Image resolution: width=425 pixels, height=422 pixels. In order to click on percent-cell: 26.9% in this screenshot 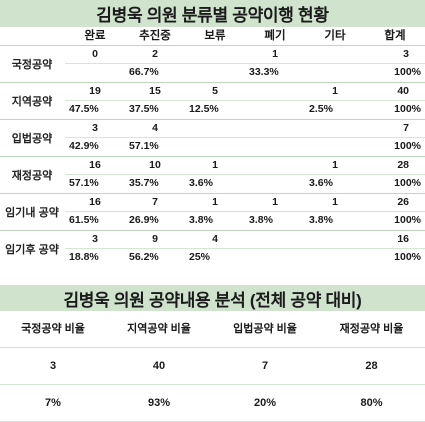, I will do `click(144, 220)`.